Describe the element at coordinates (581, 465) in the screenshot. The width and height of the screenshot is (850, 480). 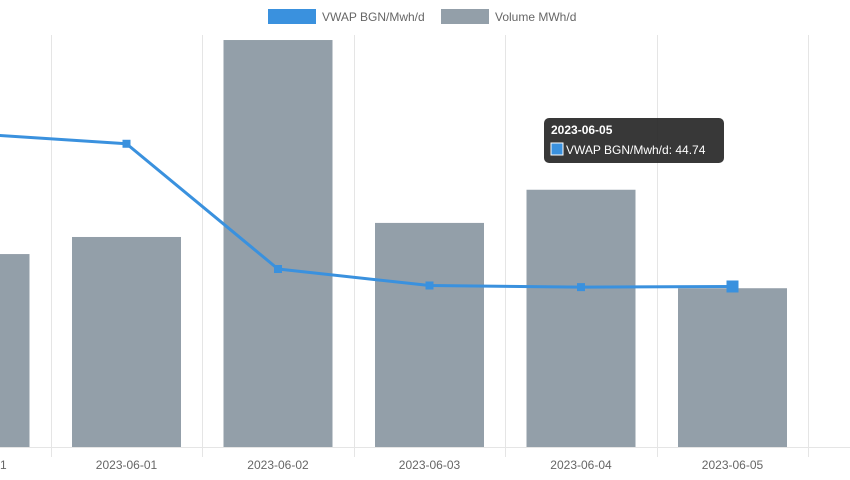
I see `x-tick-label: 2023-06-04` at that location.